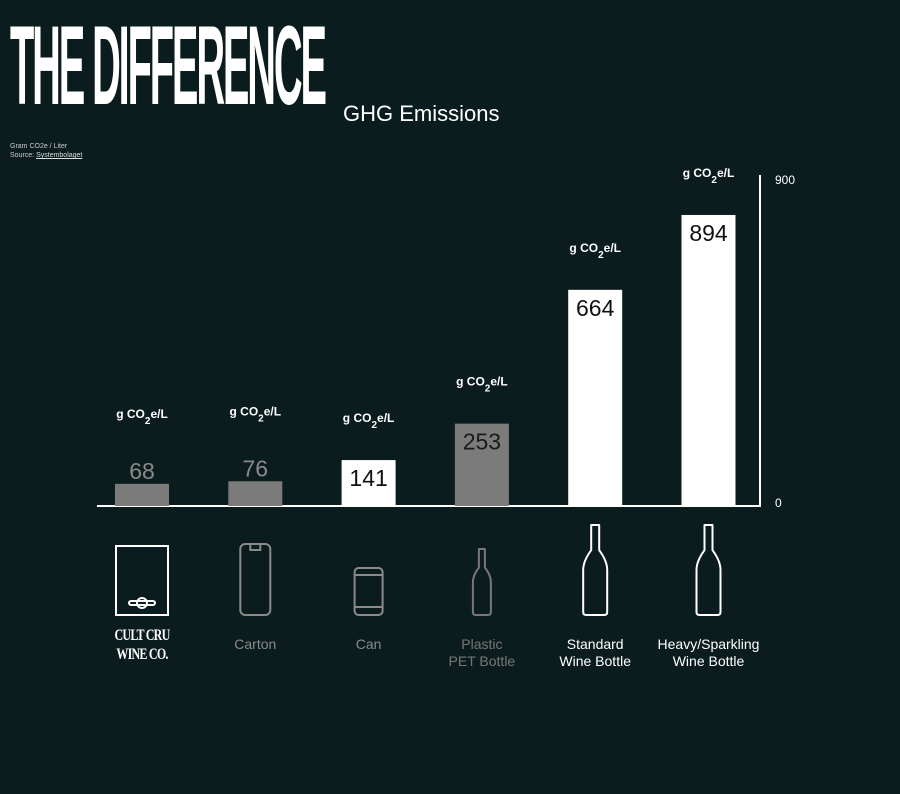  I want to click on bar-value-label: 141, so click(368, 478).